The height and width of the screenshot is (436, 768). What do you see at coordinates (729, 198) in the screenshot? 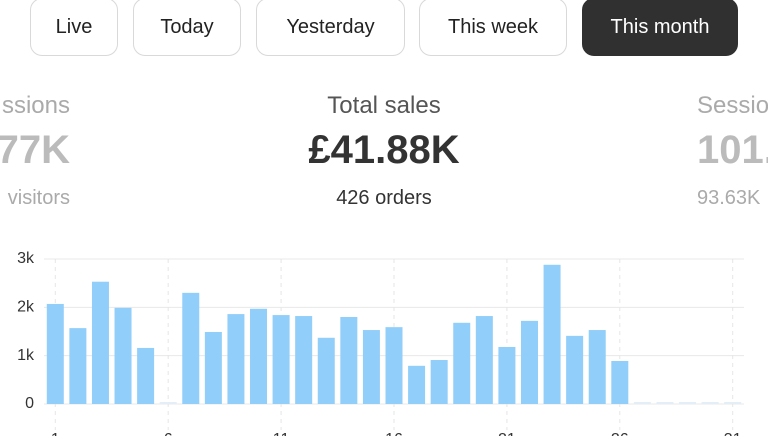
I see `metric-sub: 93.63K` at bounding box center [729, 198].